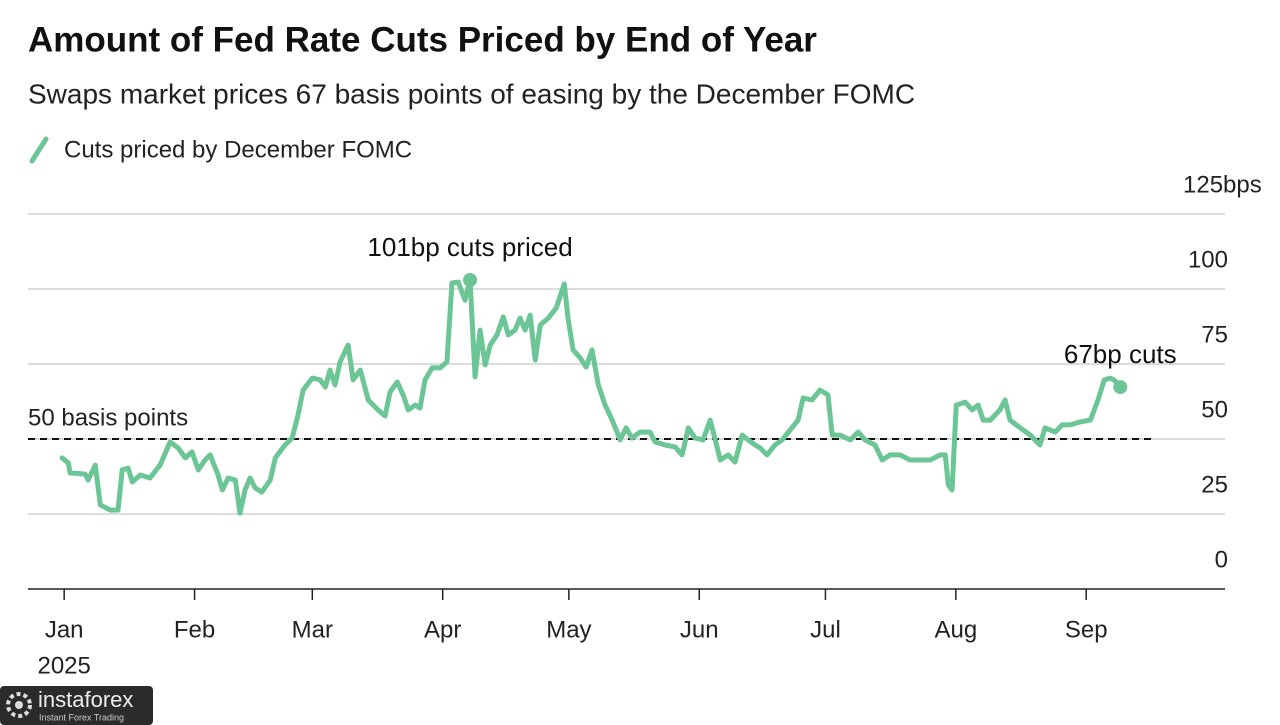 The width and height of the screenshot is (1280, 725). I want to click on watermark-icon, so click(19, 705).